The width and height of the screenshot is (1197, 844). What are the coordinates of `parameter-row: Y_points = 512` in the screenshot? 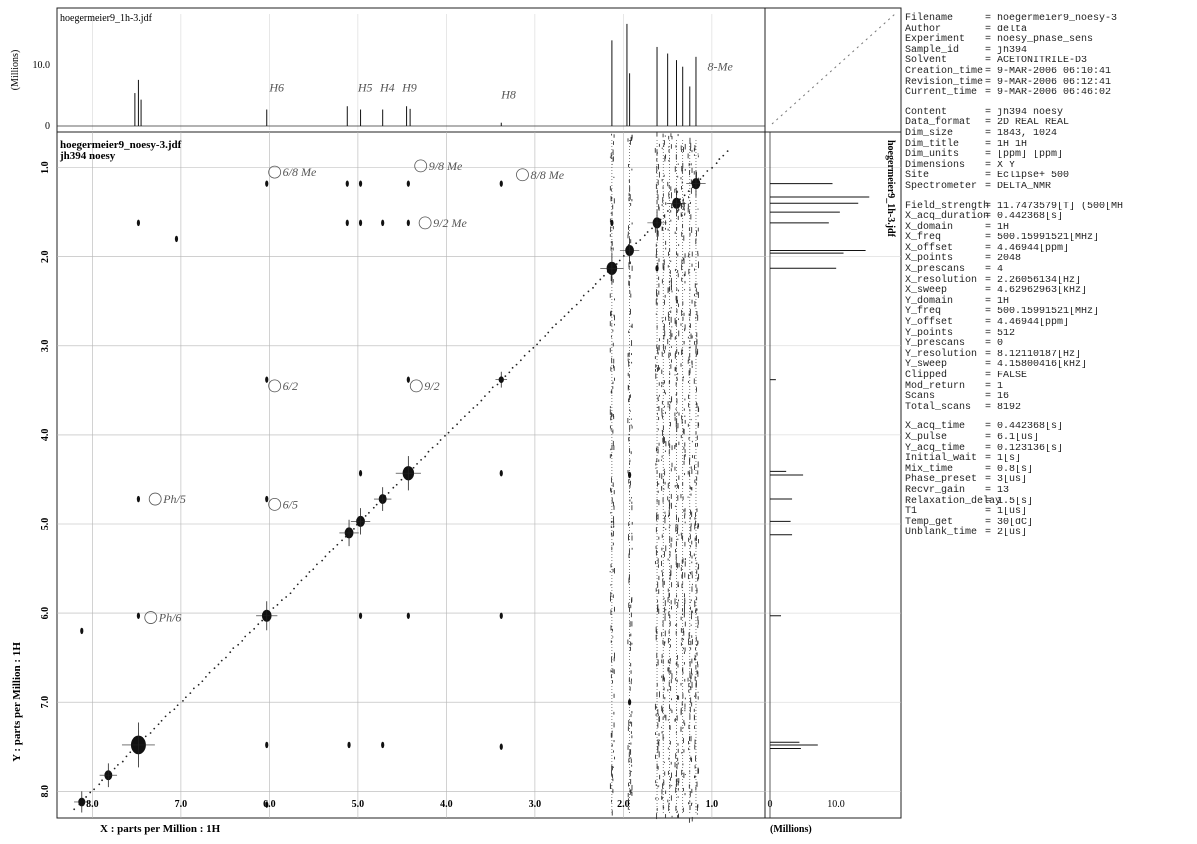 It's located at (1050, 334).